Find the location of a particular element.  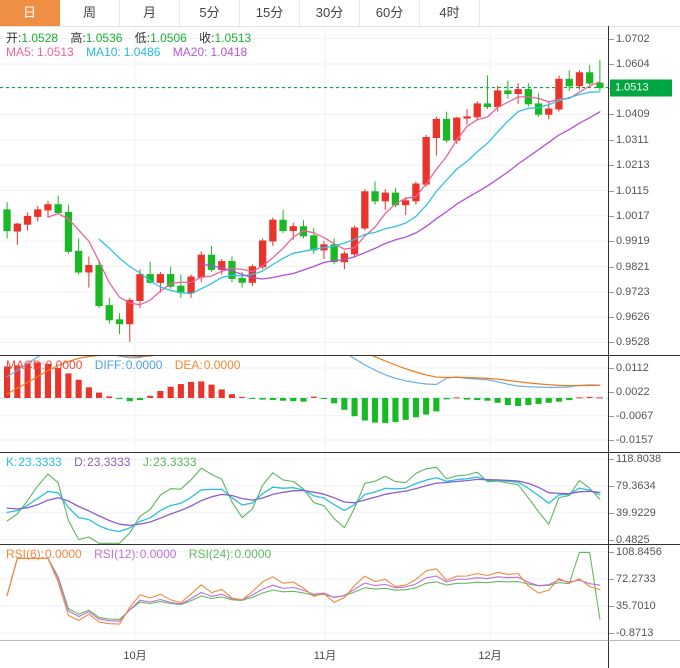

axis-tick-label: 0.9626 is located at coordinates (633, 316).